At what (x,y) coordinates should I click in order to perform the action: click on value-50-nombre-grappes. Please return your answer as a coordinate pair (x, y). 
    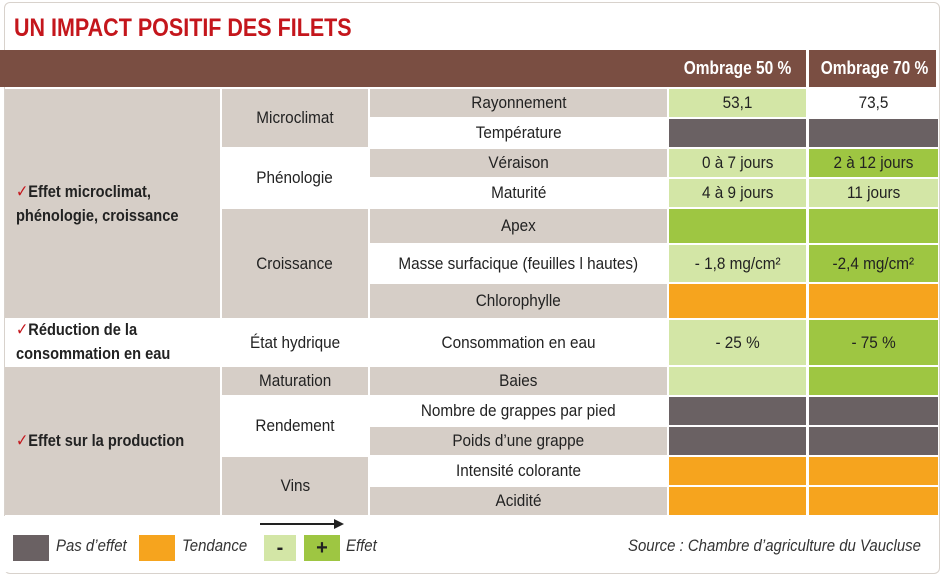
    Looking at the image, I should click on (737, 411).